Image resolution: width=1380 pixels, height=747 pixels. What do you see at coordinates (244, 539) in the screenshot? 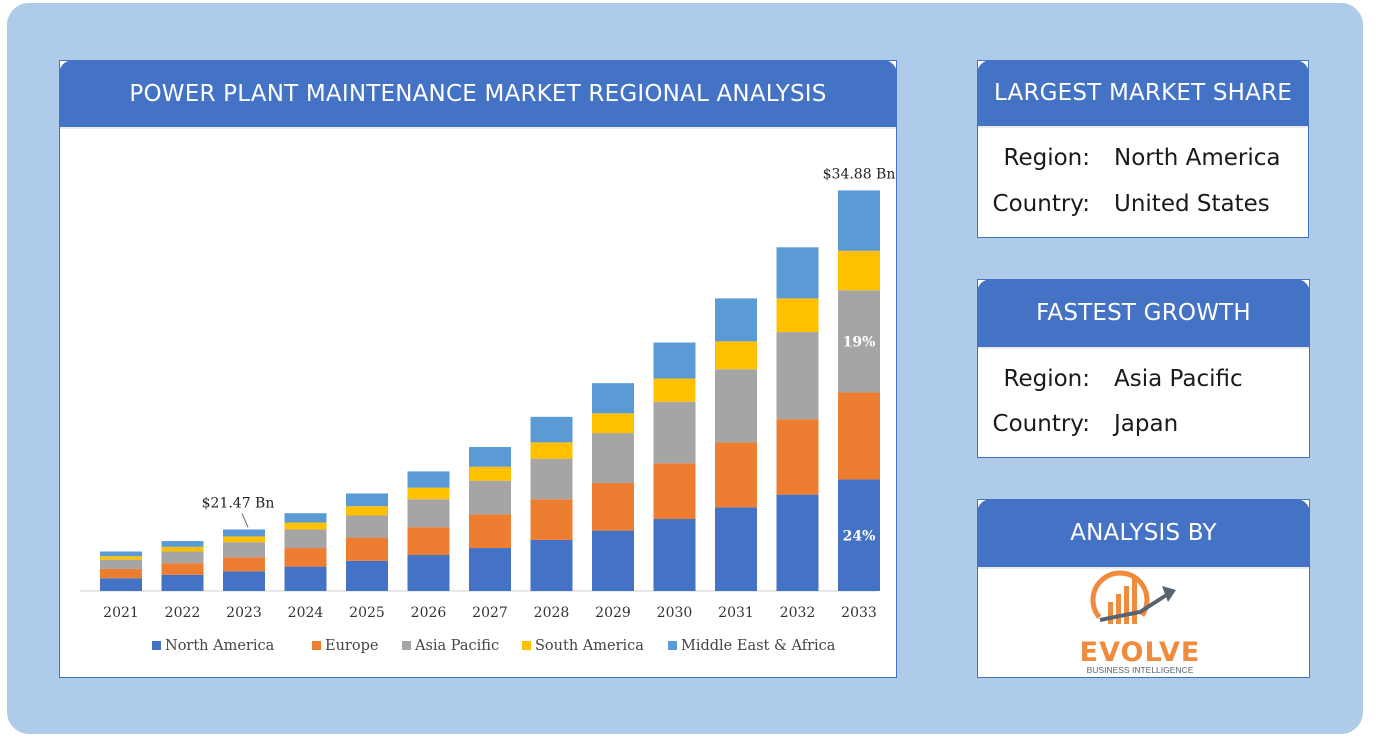
I see `bar-segment-2023-south-america` at bounding box center [244, 539].